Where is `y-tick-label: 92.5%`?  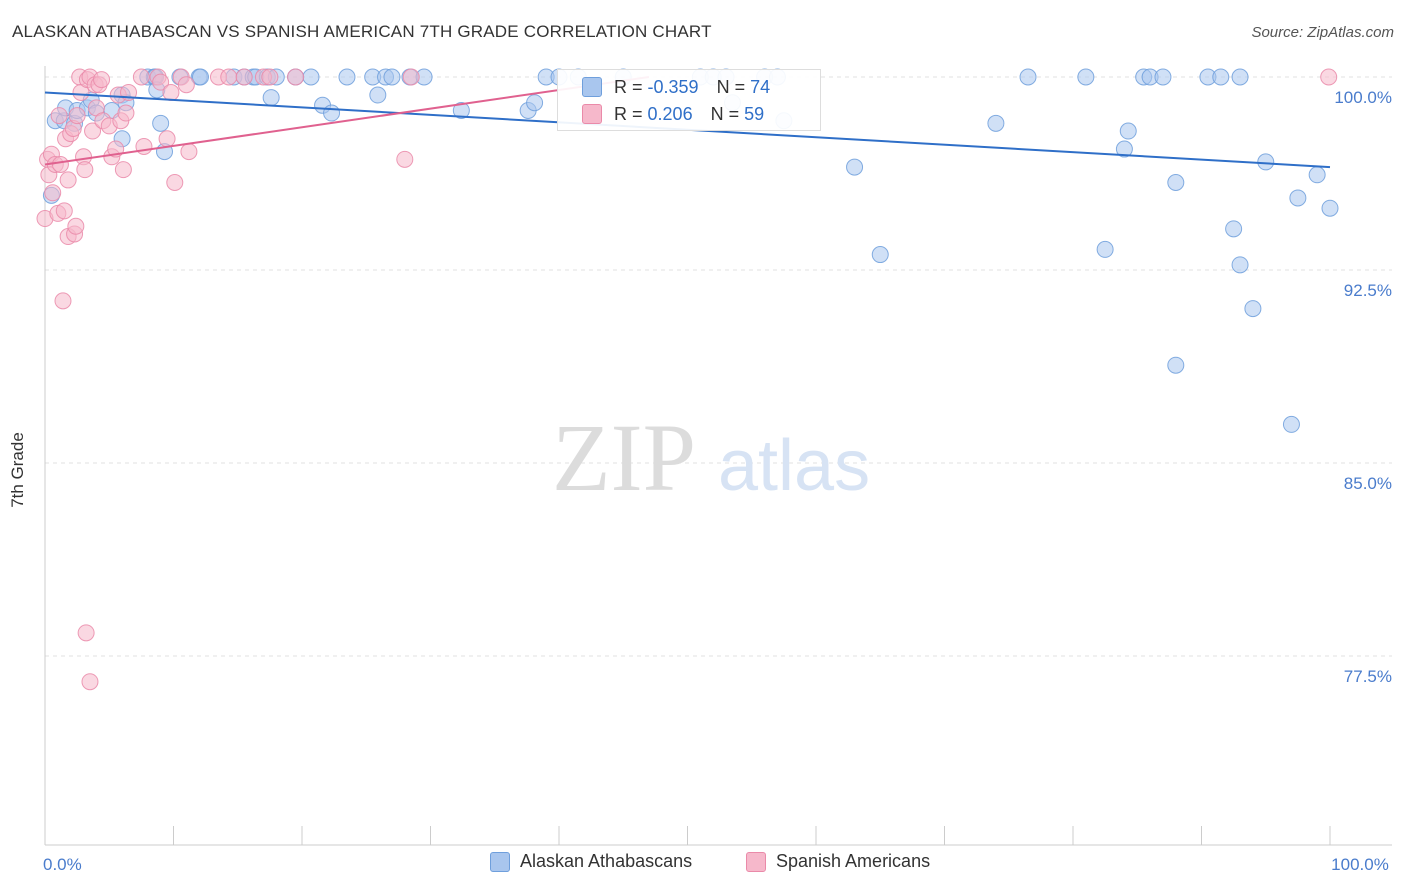 y-tick-label: 92.5% is located at coordinates (1368, 290).